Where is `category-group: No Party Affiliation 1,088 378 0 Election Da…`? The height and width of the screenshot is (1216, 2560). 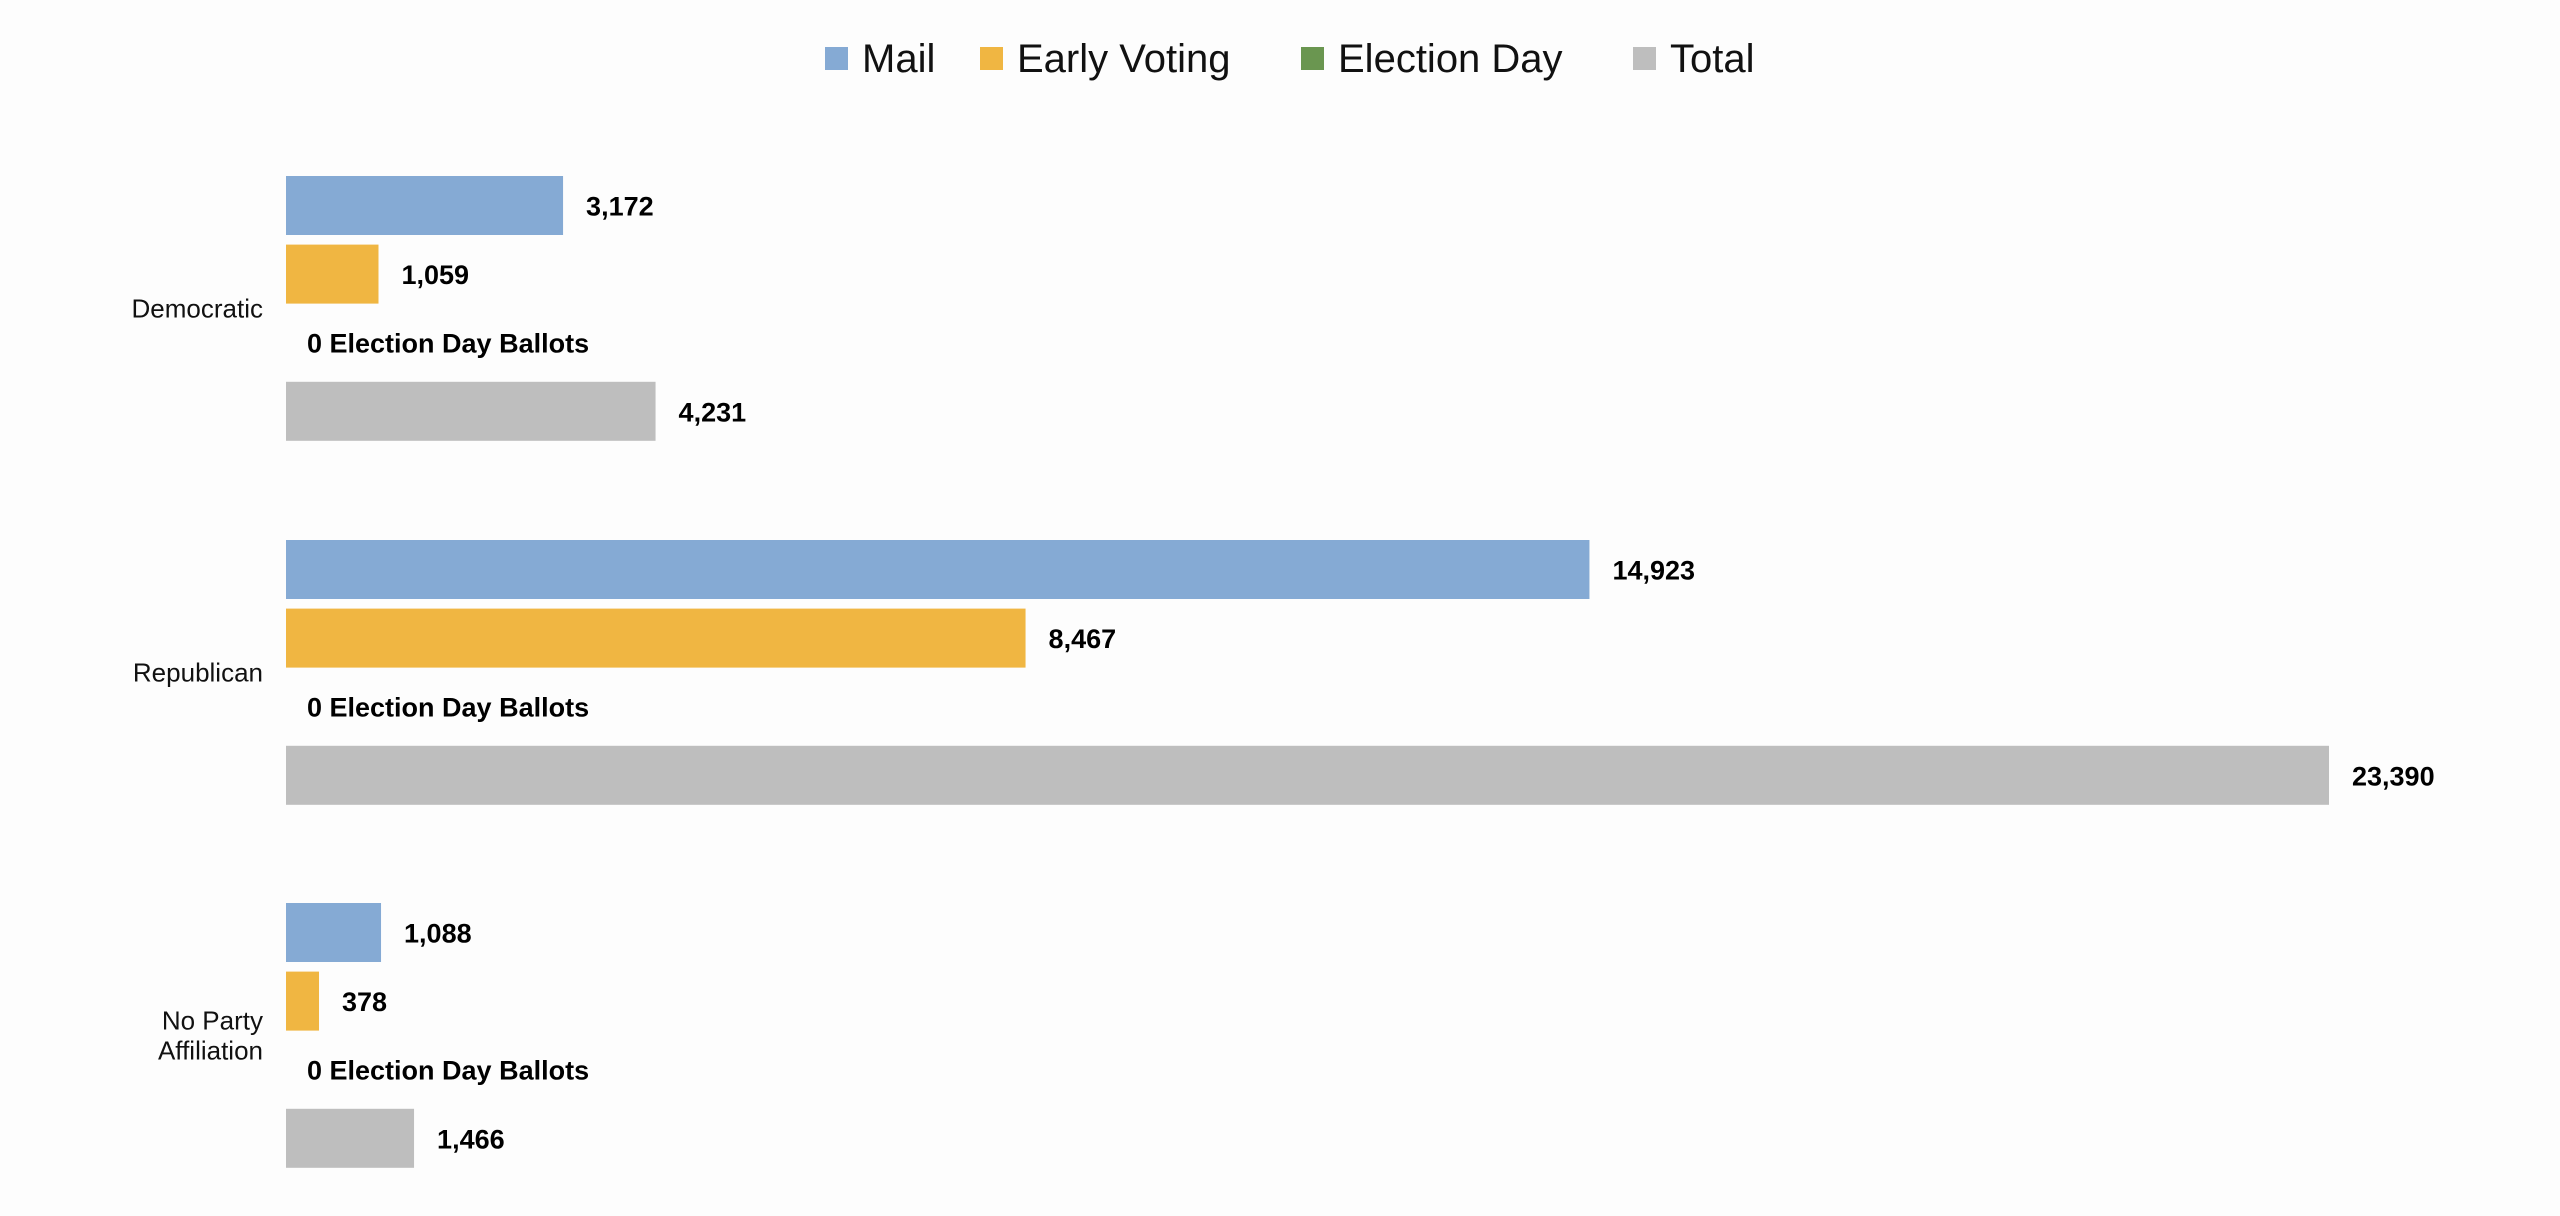
category-group: No Party Affiliation 1,088 378 0 Election Da… is located at coordinates (373, 1035).